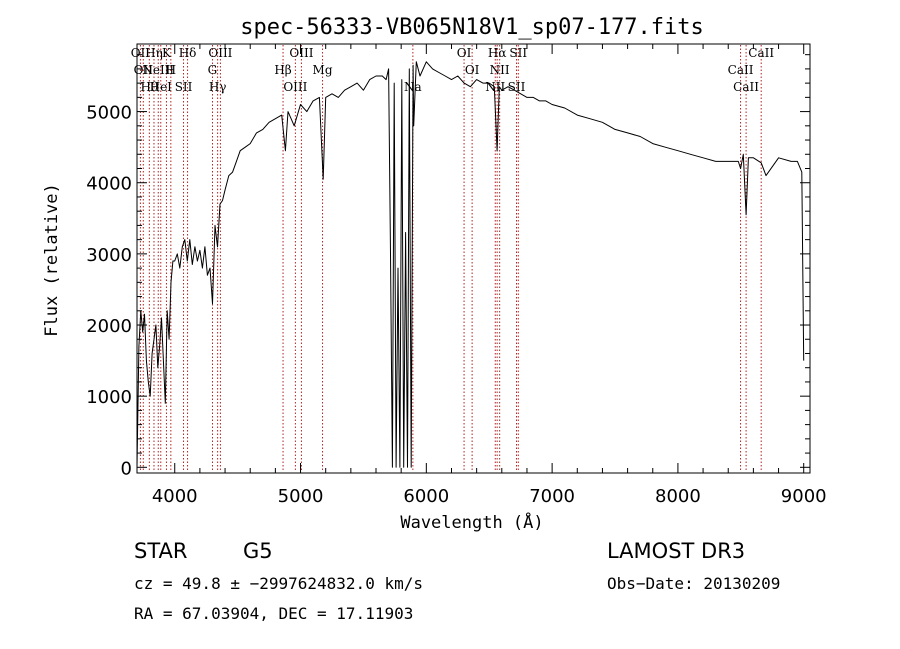 The height and width of the screenshot is (649, 900). What do you see at coordinates (161, 551) in the screenshot?
I see `object-class: STAR` at bounding box center [161, 551].